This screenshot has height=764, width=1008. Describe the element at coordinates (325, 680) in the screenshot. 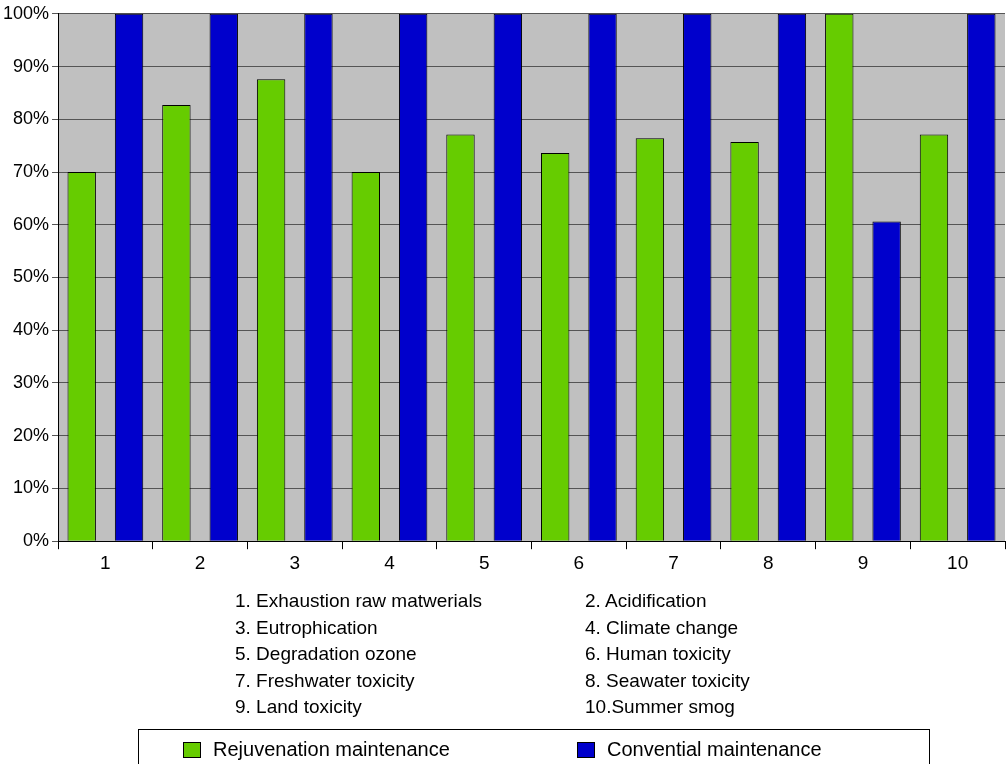

I see `text: 7. Freshwater toxicity` at that location.